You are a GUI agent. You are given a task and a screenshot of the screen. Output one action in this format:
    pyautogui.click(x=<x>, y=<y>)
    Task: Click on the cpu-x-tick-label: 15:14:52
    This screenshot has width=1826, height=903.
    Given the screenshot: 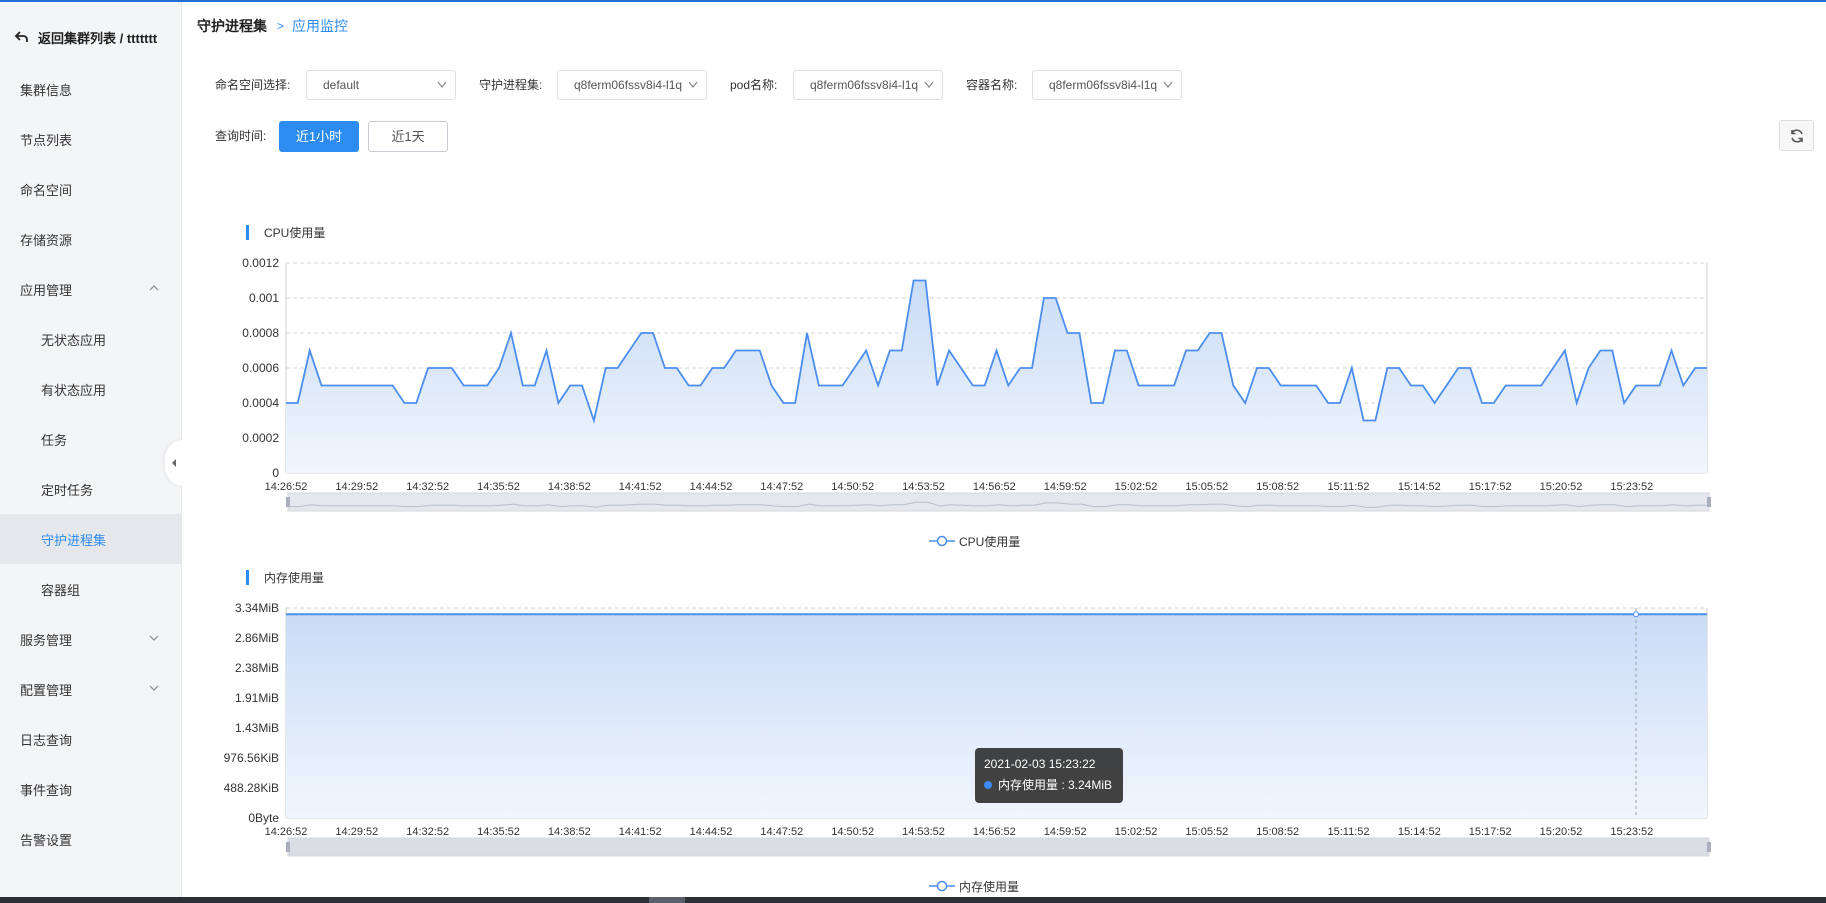 What is the action you would take?
    pyautogui.click(x=1419, y=487)
    